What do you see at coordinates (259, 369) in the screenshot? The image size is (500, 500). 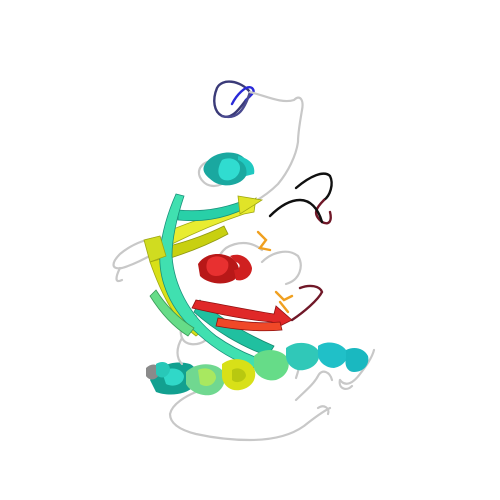 I see `helix-bottom` at bounding box center [259, 369].